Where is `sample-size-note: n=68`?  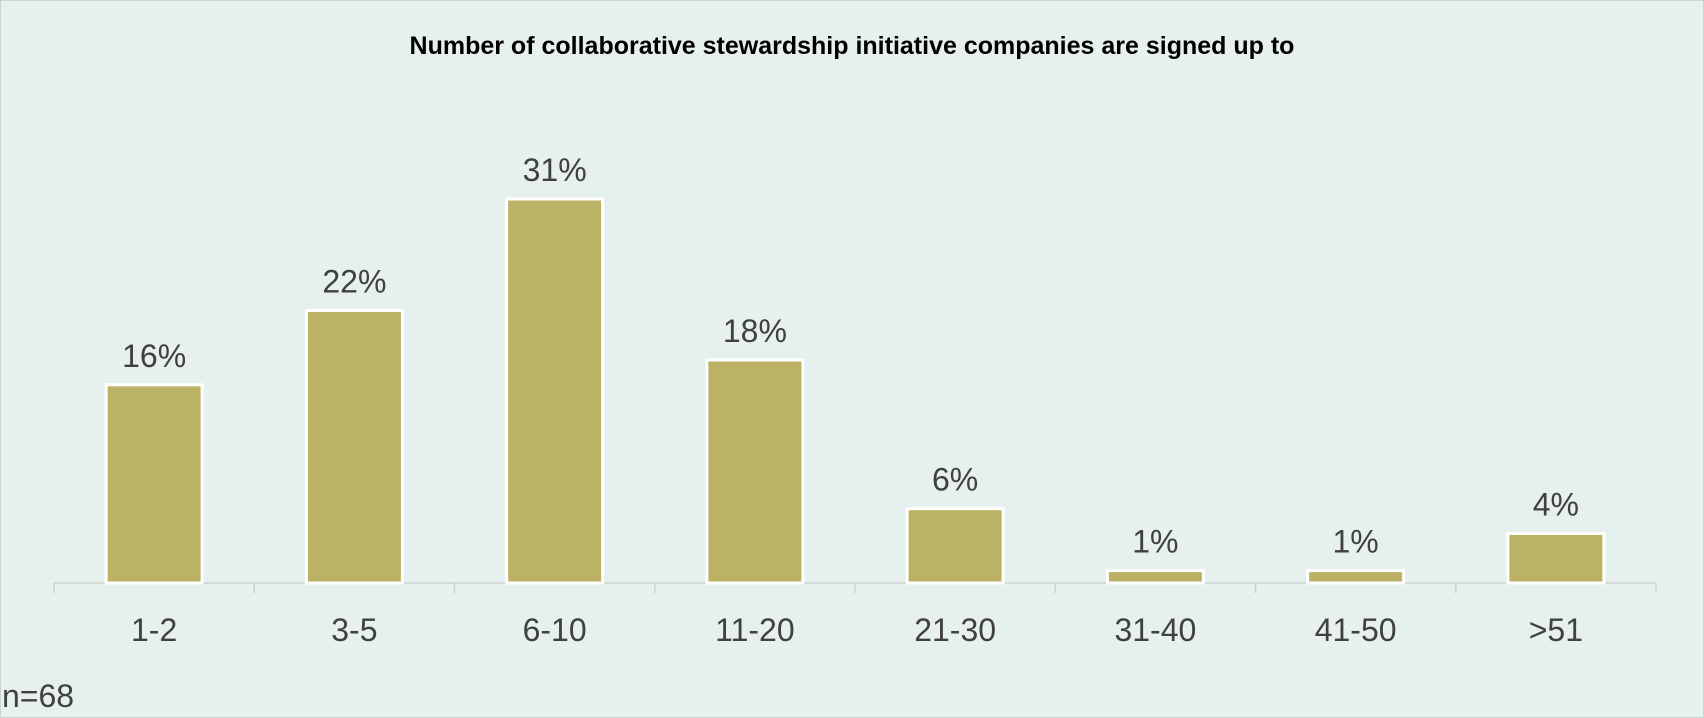
sample-size-note: n=68 is located at coordinates (38, 696).